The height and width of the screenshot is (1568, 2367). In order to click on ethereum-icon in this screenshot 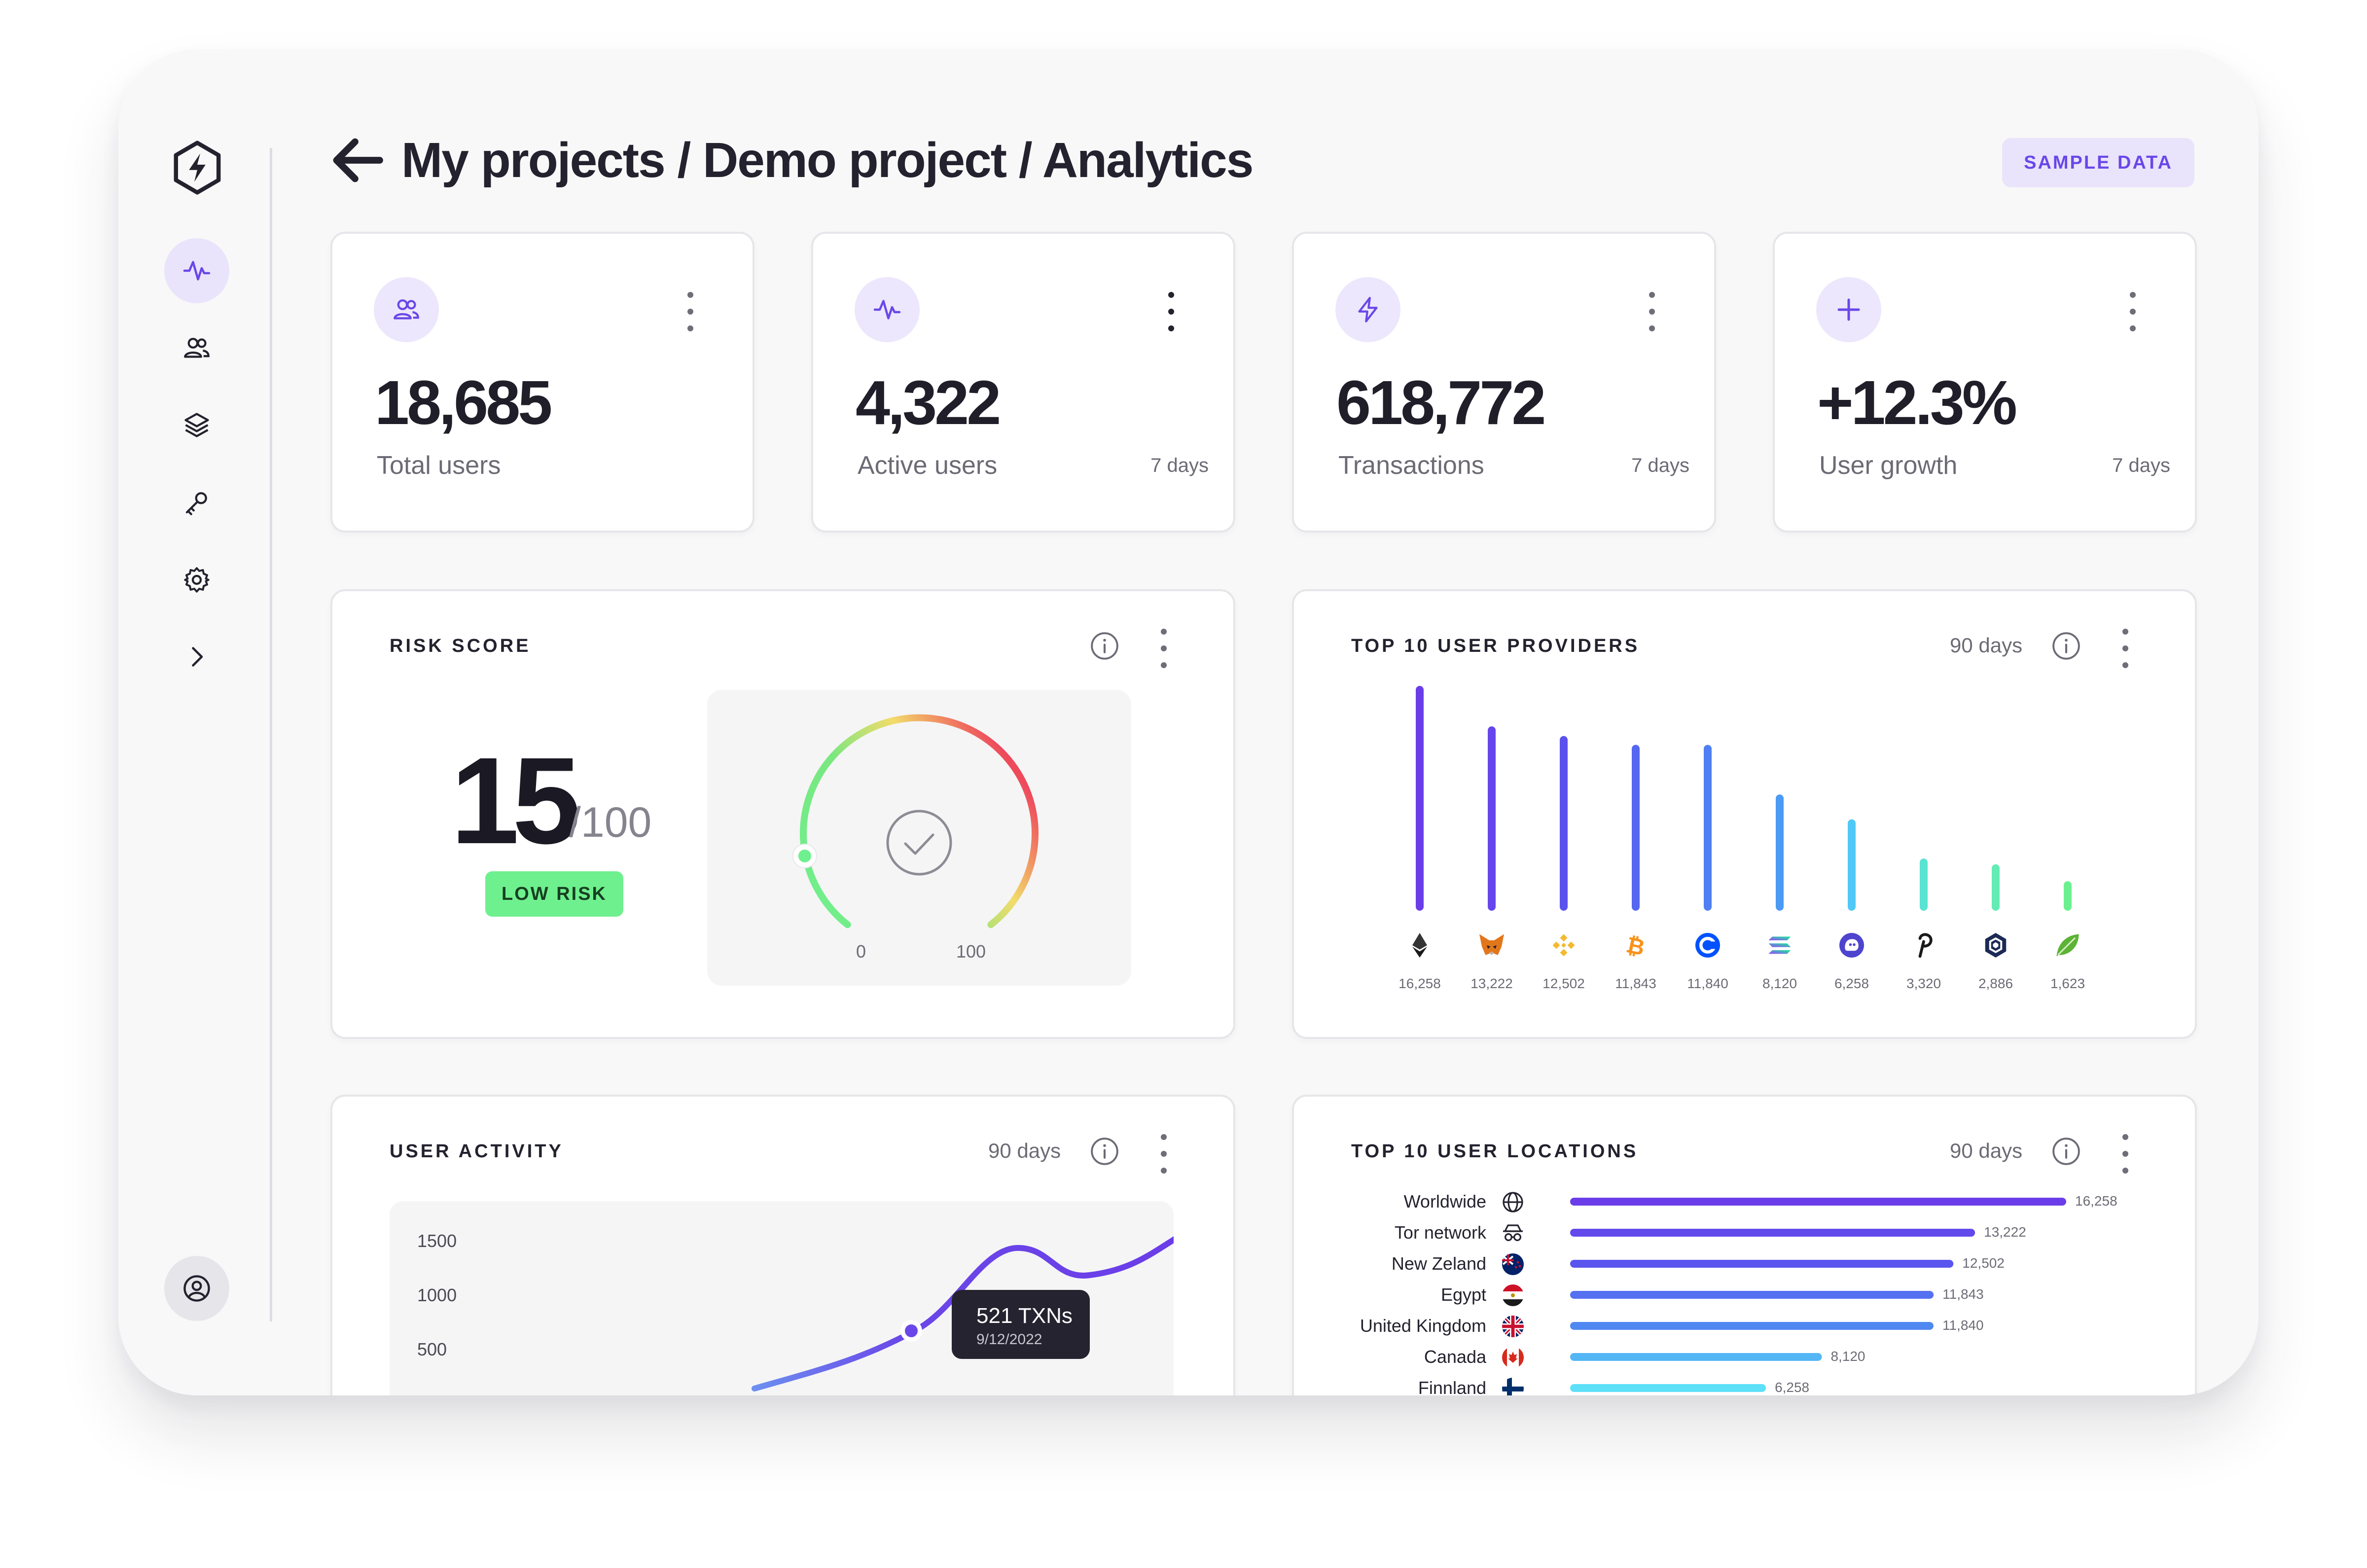, I will do `click(1420, 945)`.